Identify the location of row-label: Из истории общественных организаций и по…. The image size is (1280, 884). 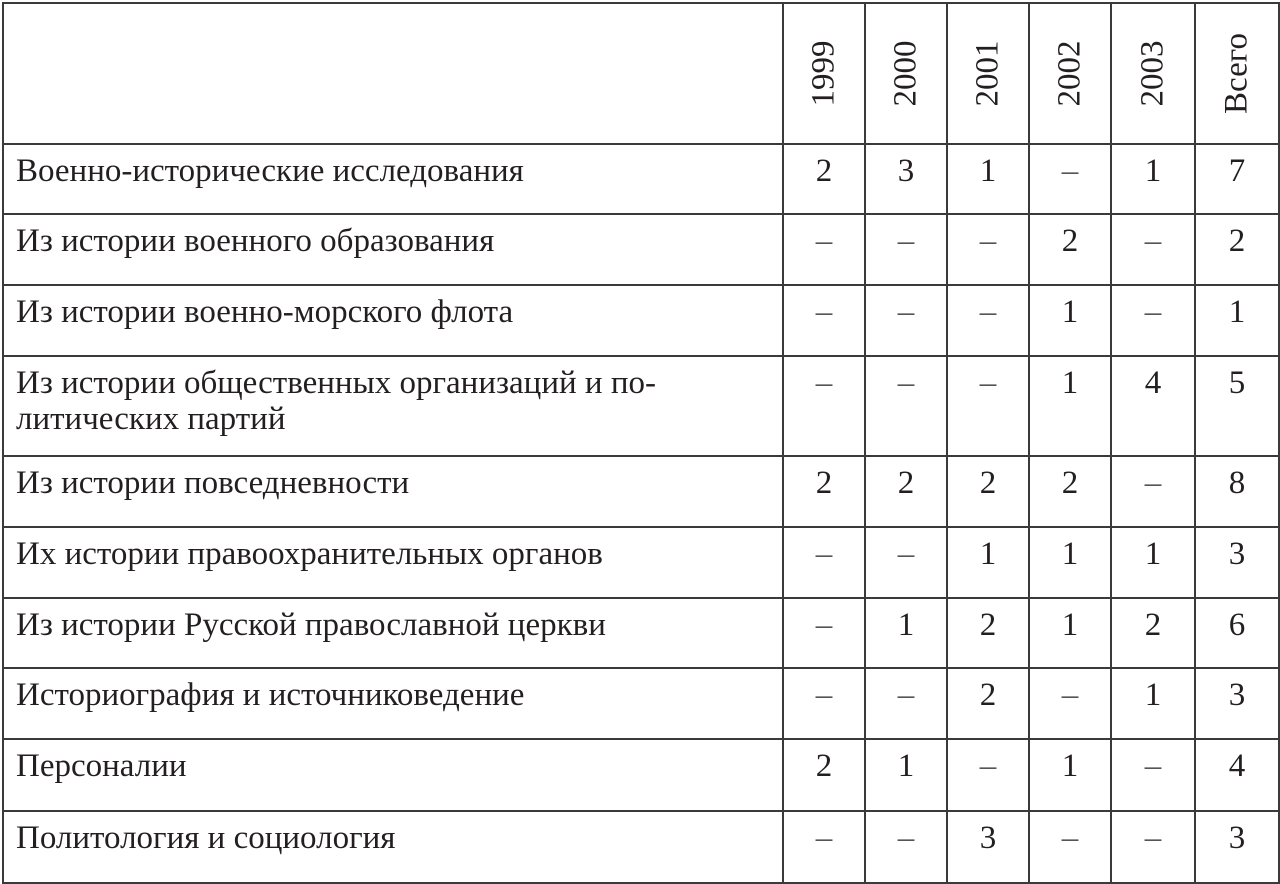
(393, 406).